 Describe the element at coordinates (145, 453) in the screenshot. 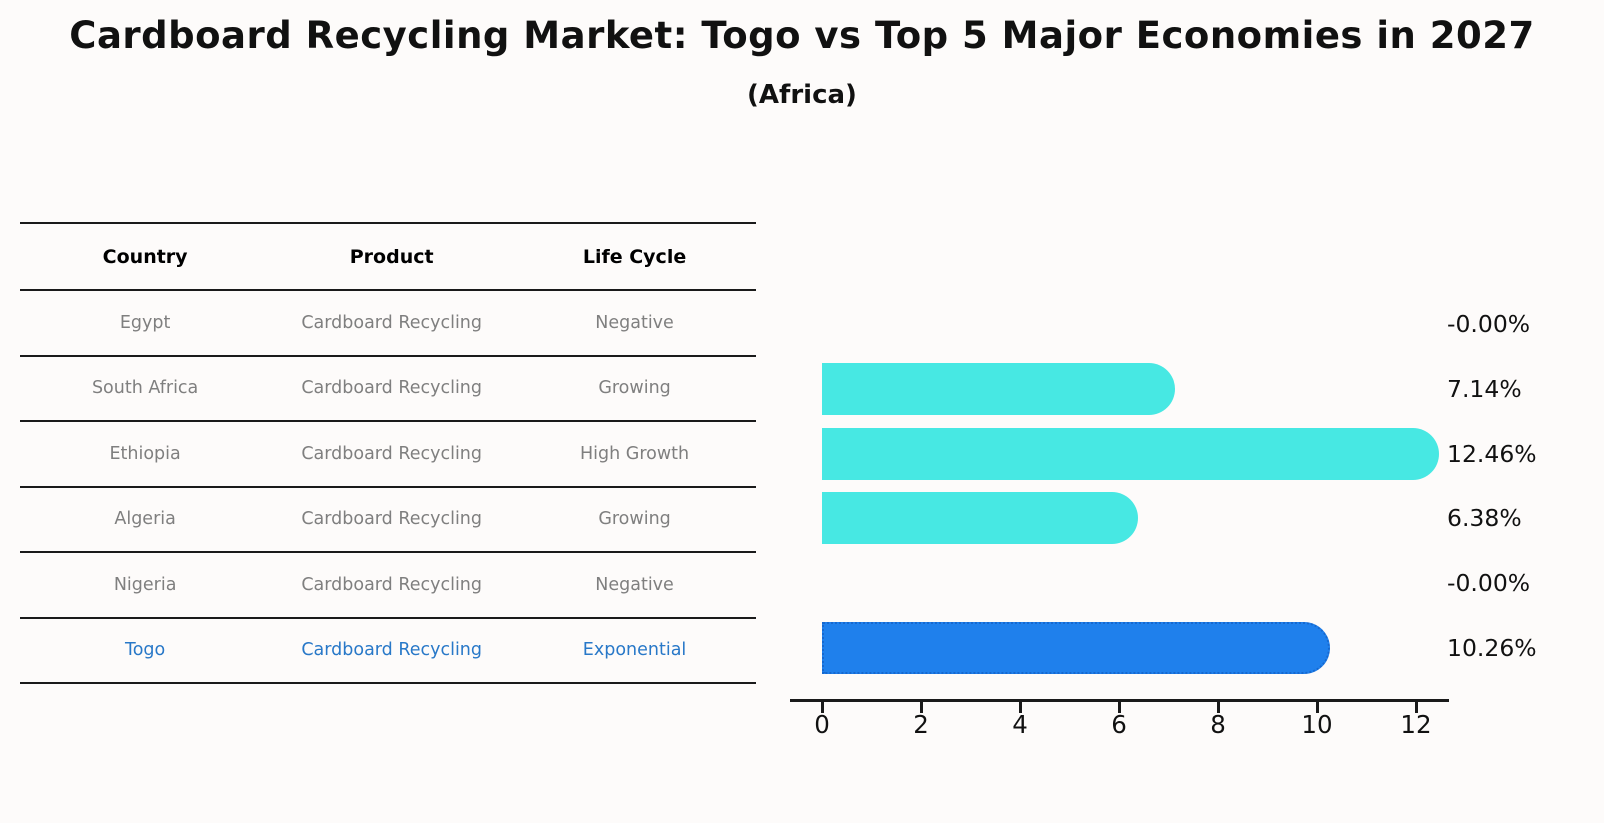

I see `cell-country: Ethiopia` at that location.